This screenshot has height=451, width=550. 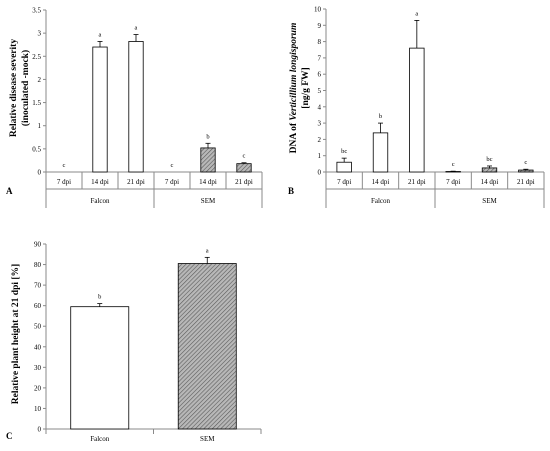 I want to click on panel-c-y-tick-label: 20, so click(x=38, y=388).